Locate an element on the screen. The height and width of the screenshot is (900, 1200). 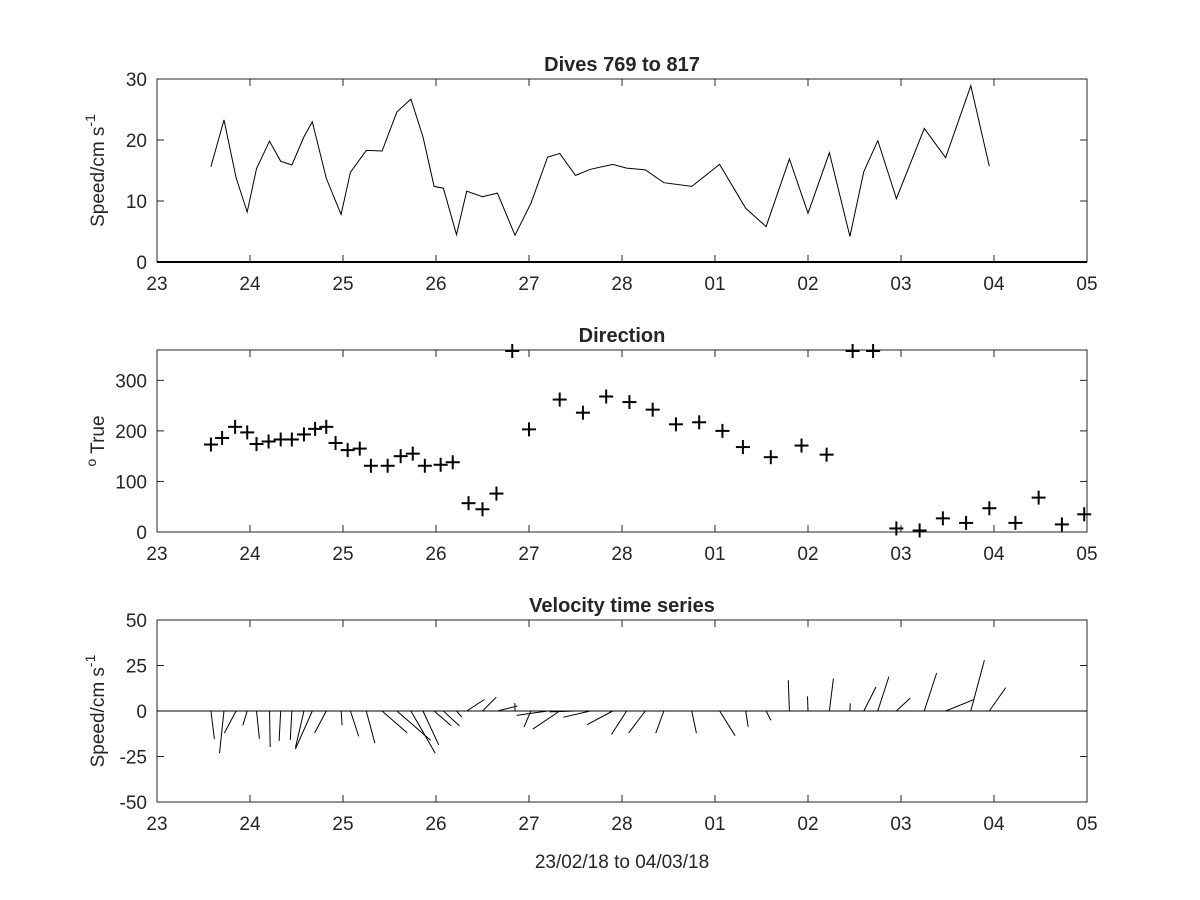
y-tick-label: 100 is located at coordinates (131, 482).